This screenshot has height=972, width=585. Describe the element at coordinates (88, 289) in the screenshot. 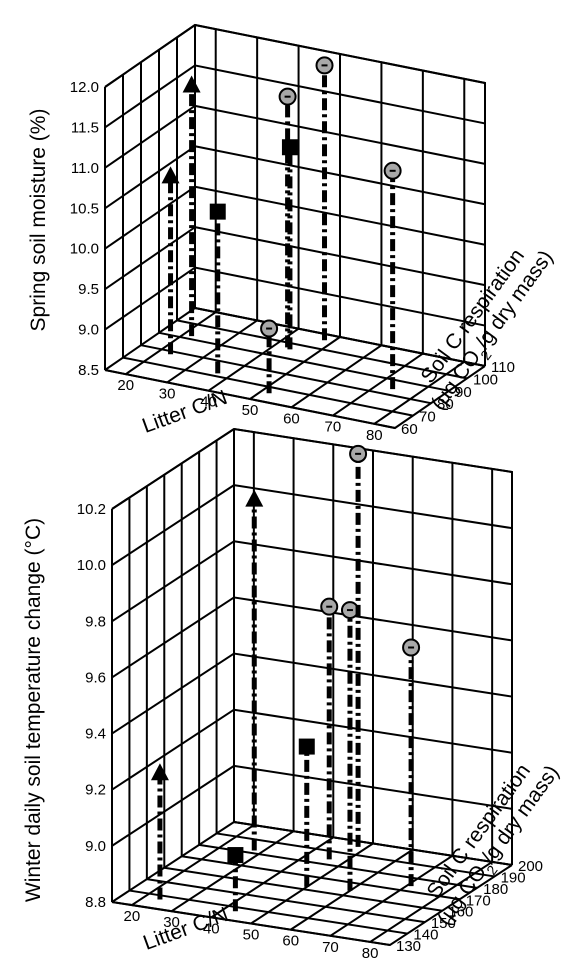

I see `y-tick-label: 9.5` at that location.